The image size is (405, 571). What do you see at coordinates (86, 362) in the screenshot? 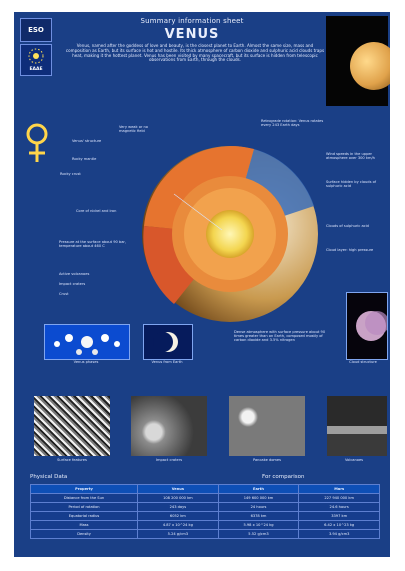
I see `phases-label: Venus phases` at bounding box center [86, 362].